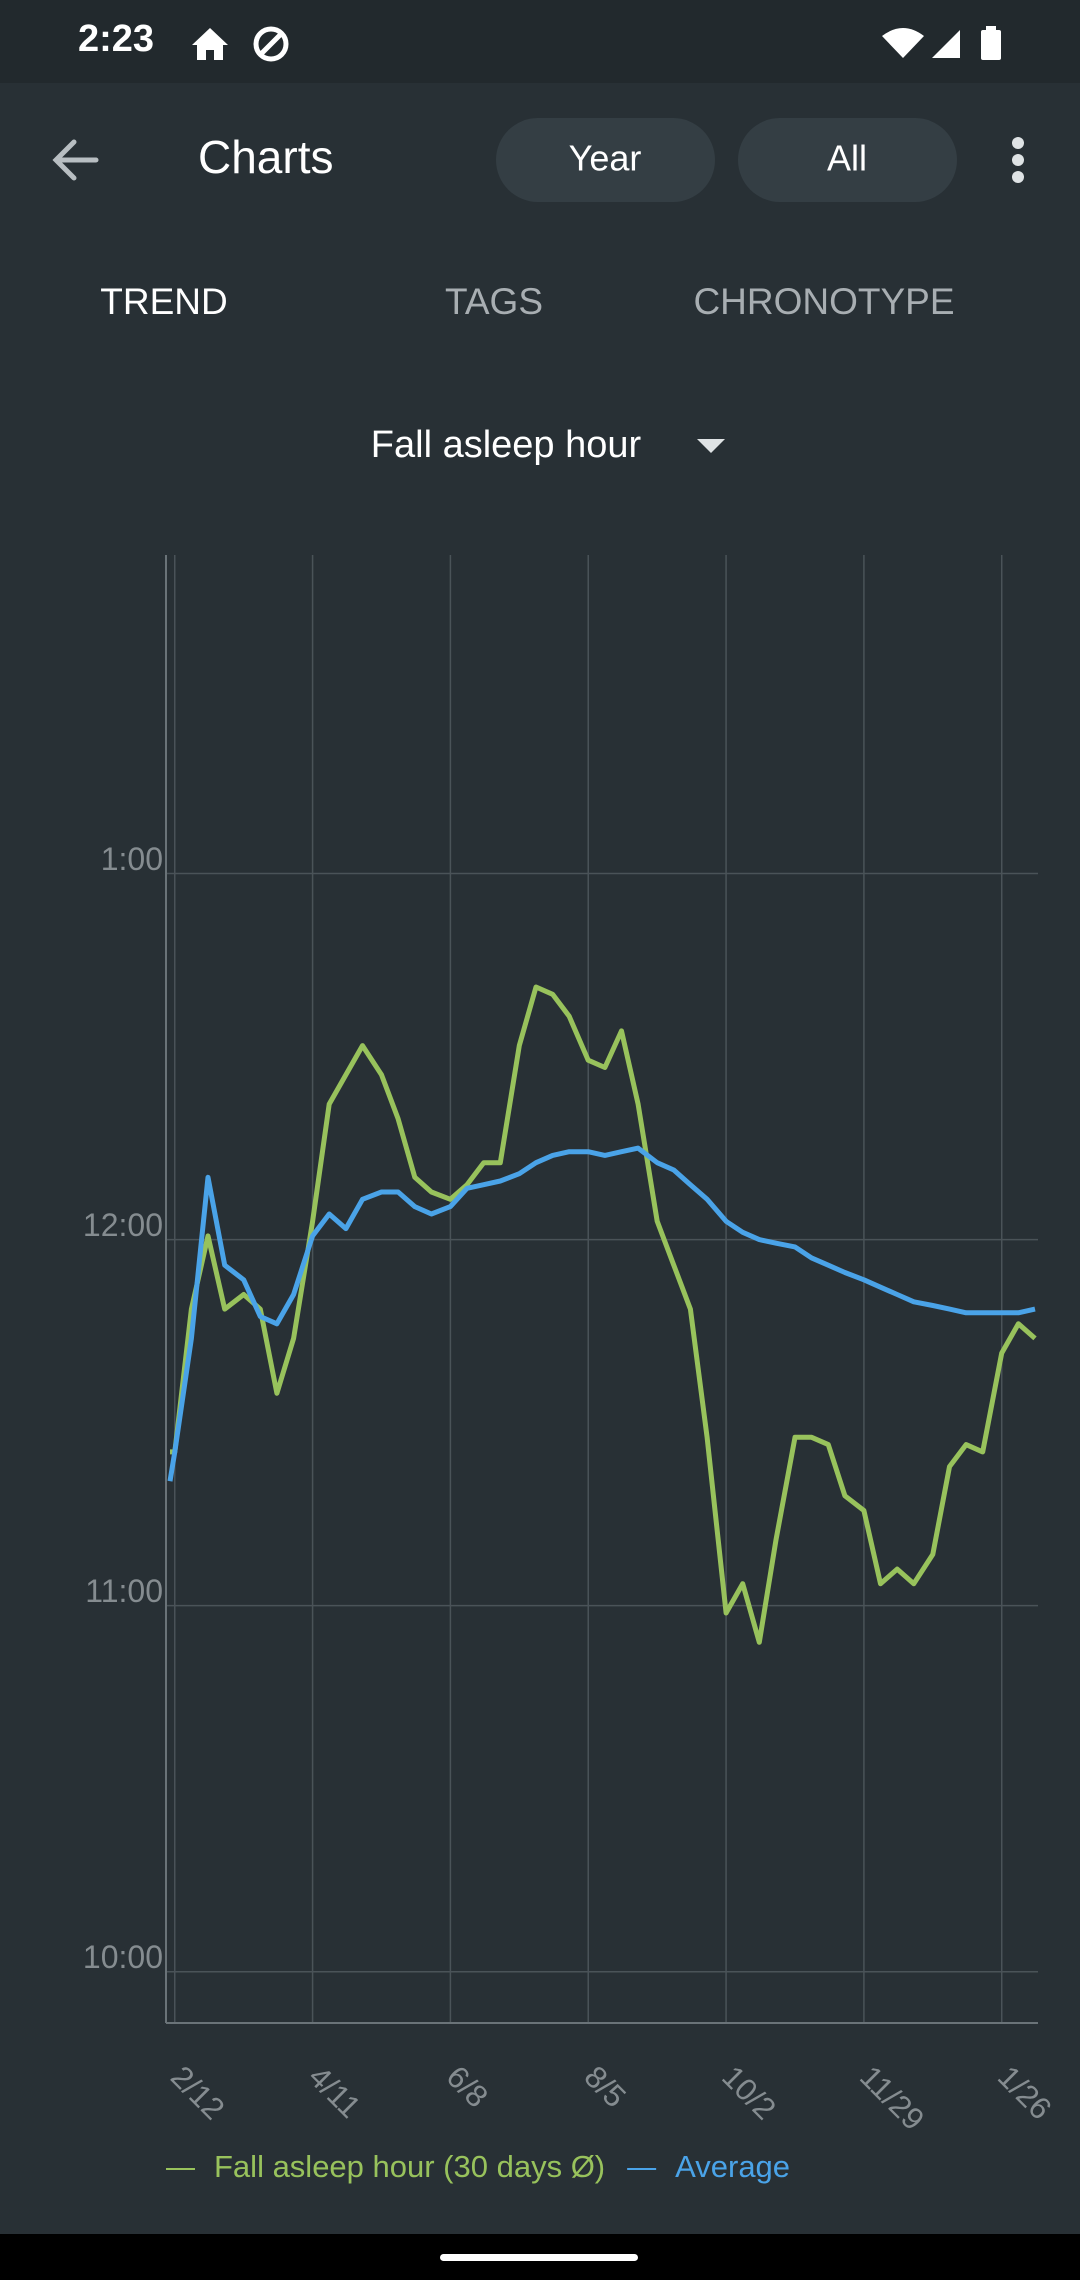 This screenshot has width=1080, height=2280. I want to click on data-line, so click(601, 1313).